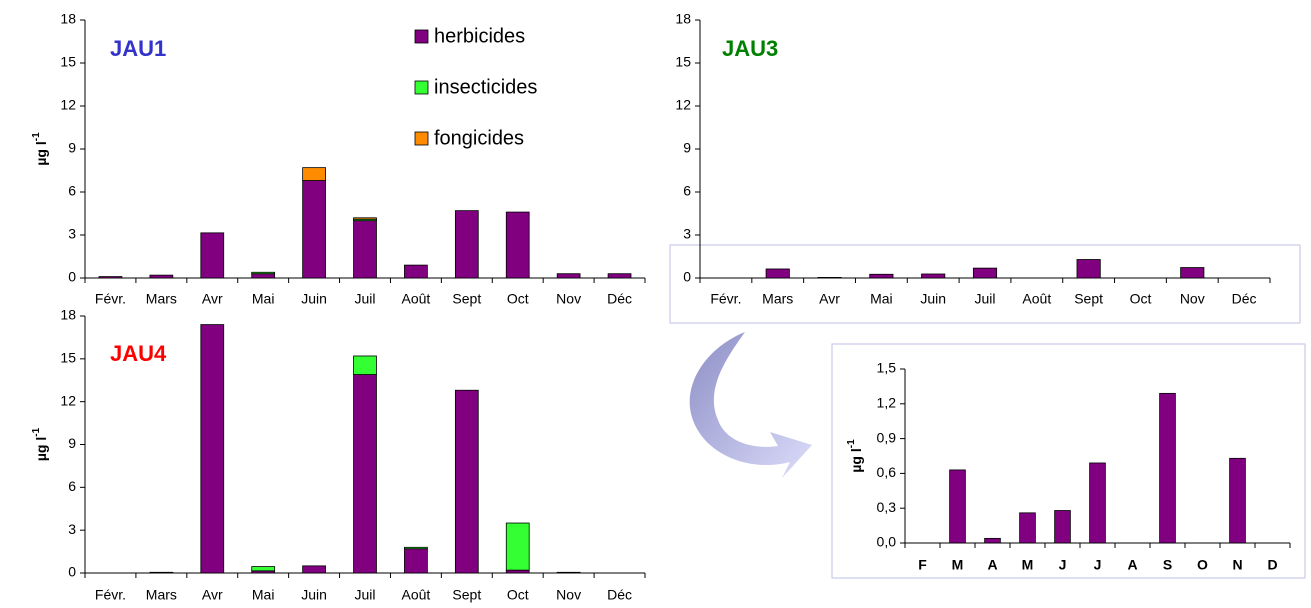  Describe the element at coordinates (887, 507) in the screenshot. I see `y-tick-label: 0,3` at that location.